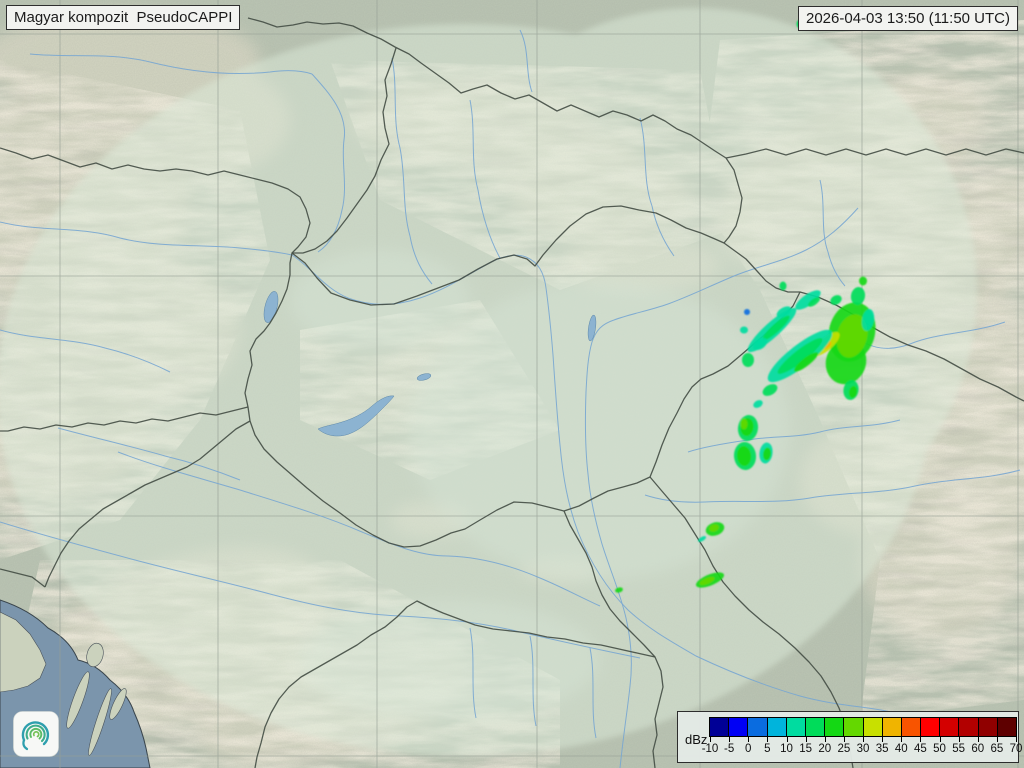 The height and width of the screenshot is (768, 1024). I want to click on border-si-hr-istria, so click(23, 578).